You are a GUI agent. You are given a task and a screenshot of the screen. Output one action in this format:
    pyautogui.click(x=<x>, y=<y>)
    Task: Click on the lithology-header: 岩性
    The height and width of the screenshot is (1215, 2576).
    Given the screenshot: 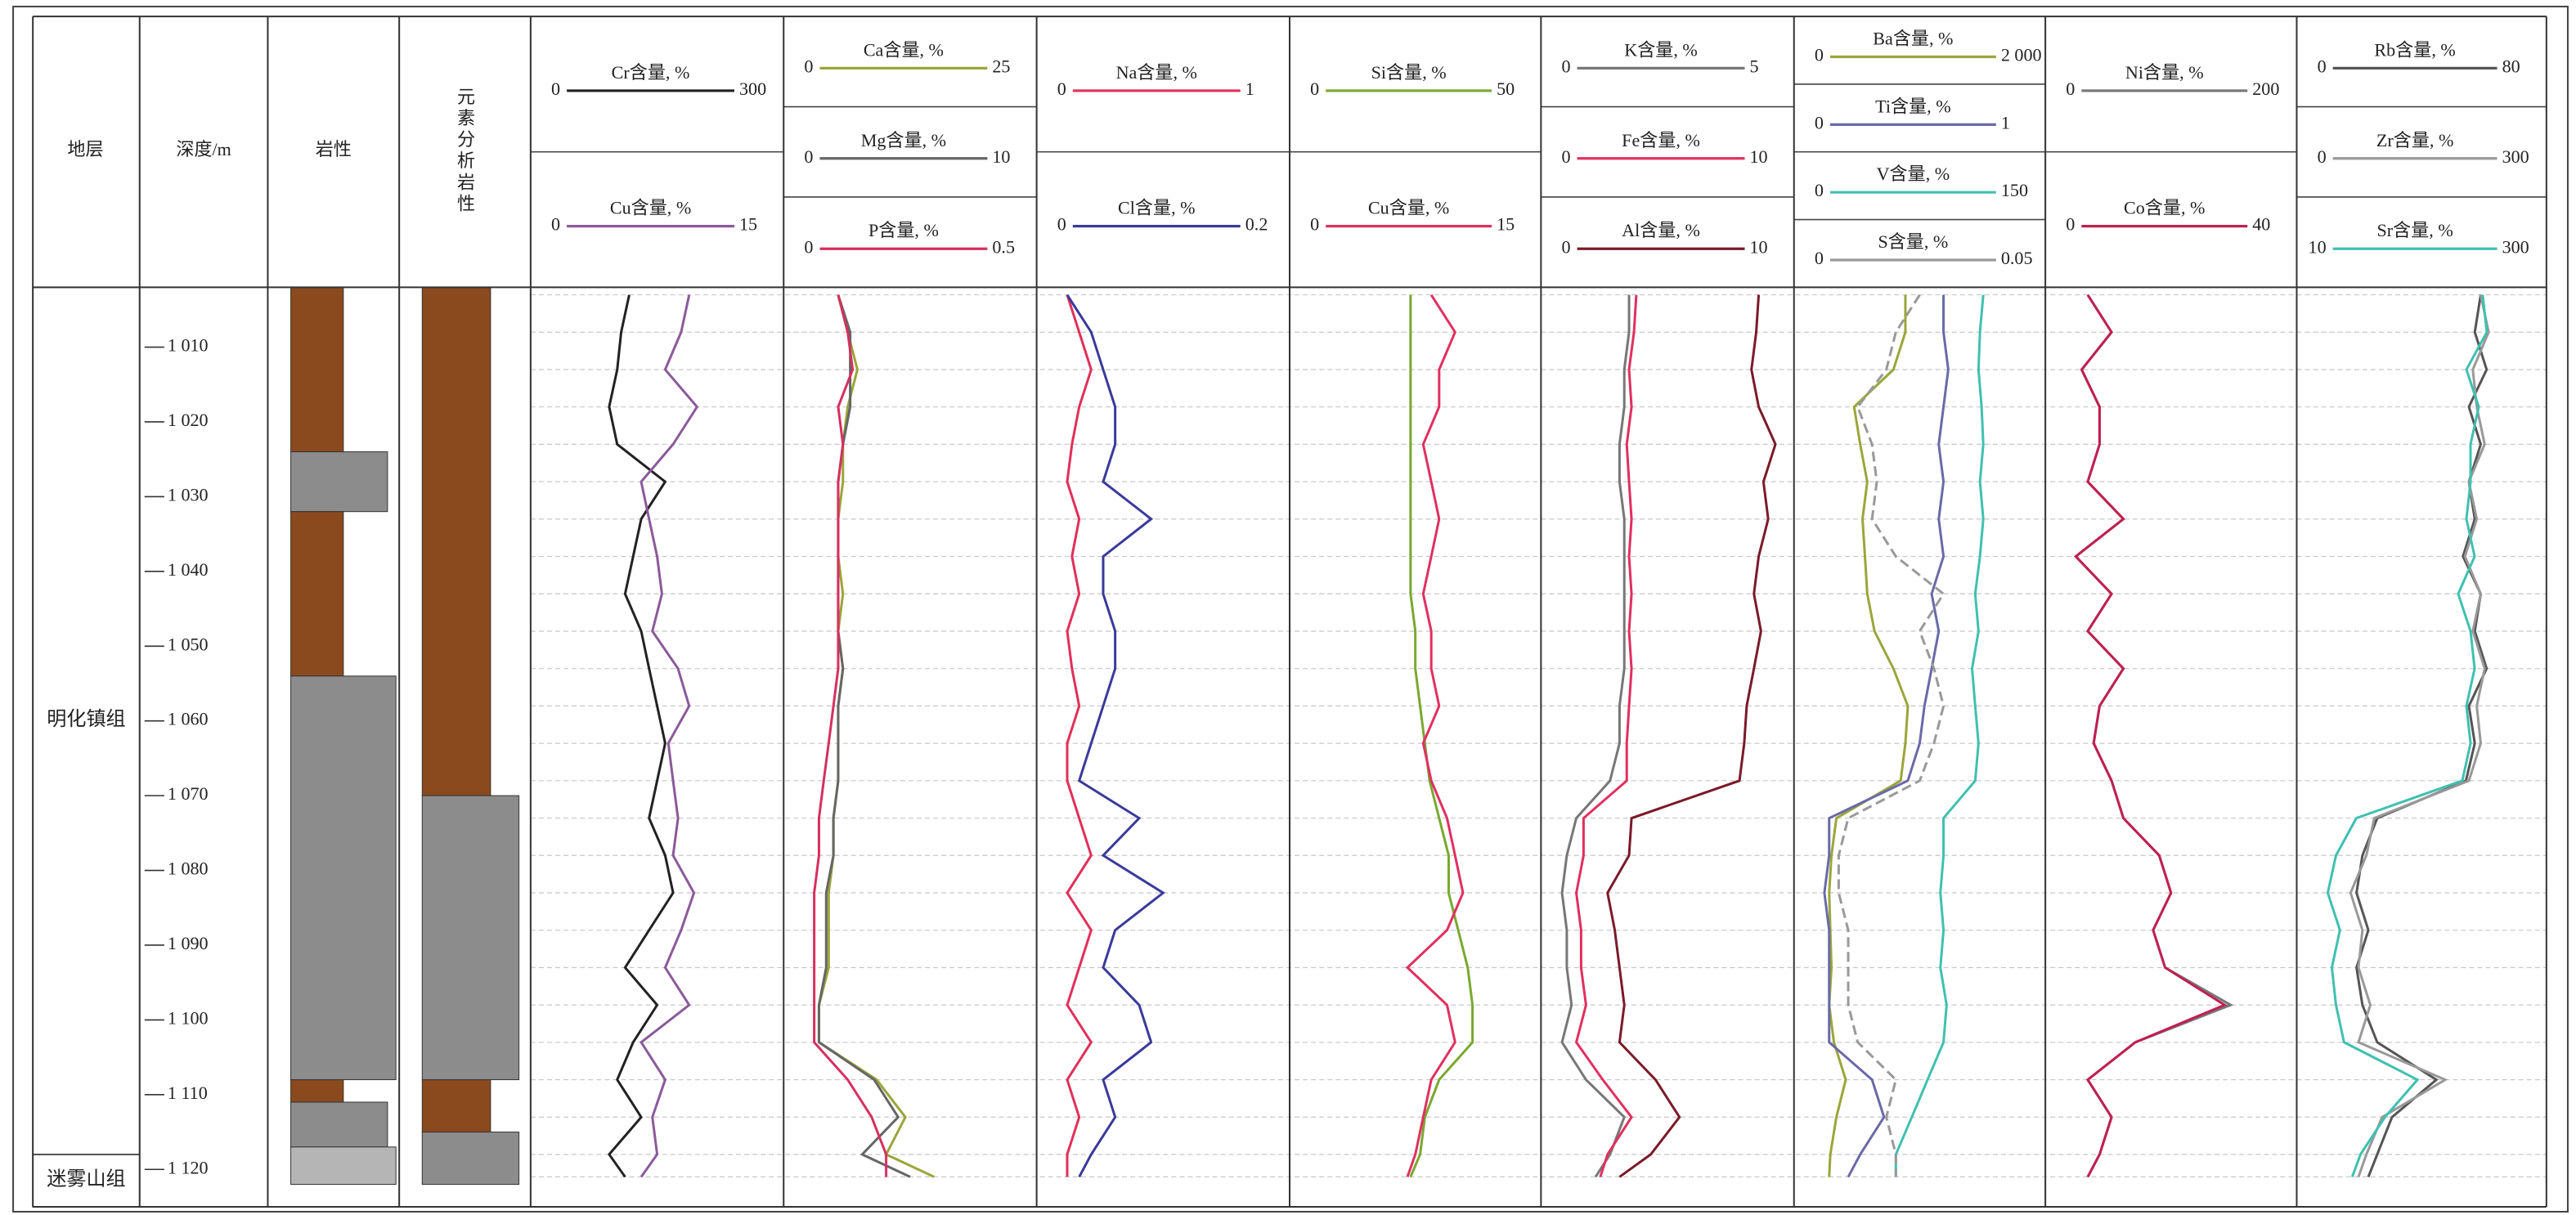 What is the action you would take?
    pyautogui.click(x=334, y=149)
    